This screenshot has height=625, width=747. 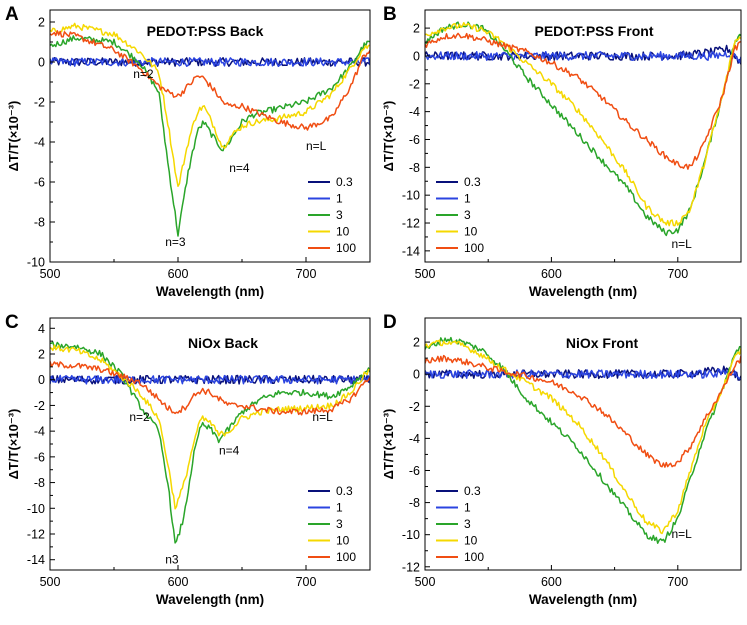 I want to click on peak-annotation: n3, so click(x=172, y=560).